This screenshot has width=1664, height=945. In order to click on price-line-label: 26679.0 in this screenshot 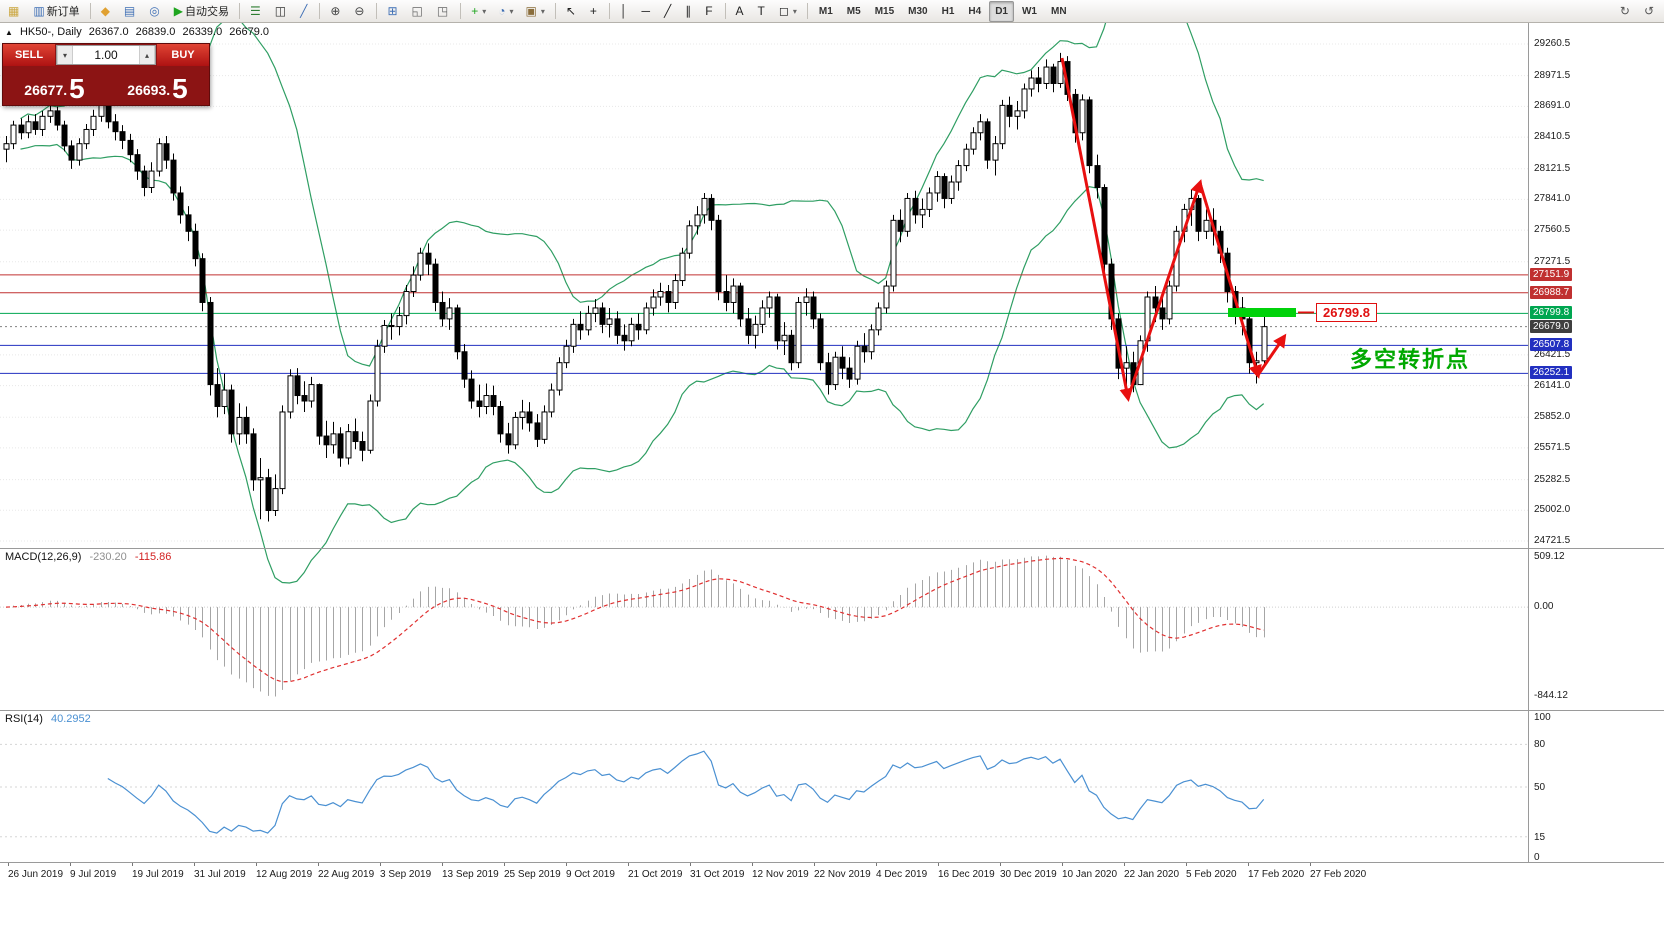, I will do `click(1551, 326)`.